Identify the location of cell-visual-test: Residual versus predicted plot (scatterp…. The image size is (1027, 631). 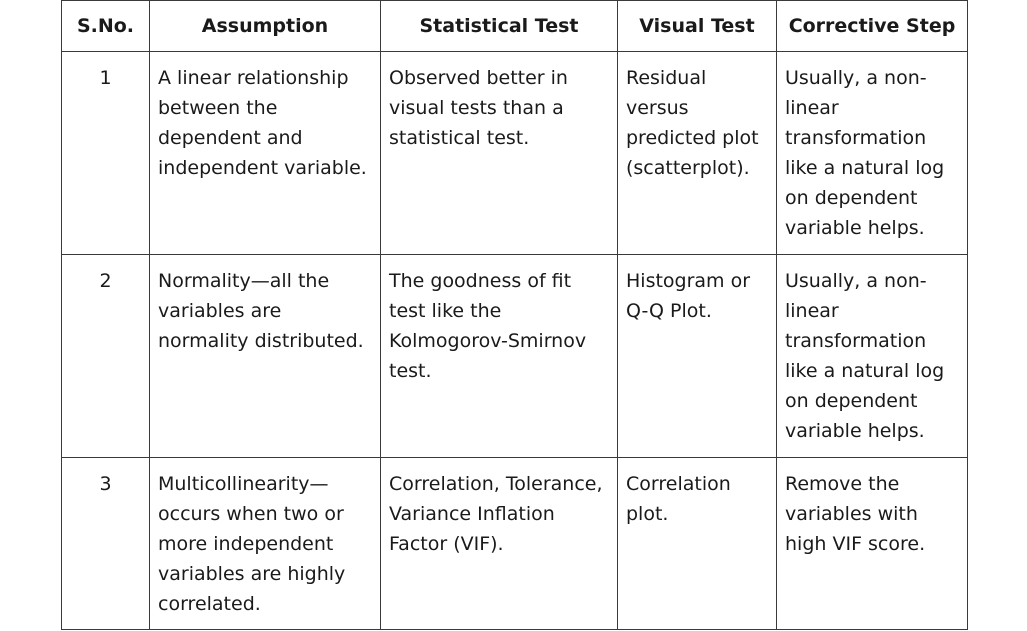
(697, 153).